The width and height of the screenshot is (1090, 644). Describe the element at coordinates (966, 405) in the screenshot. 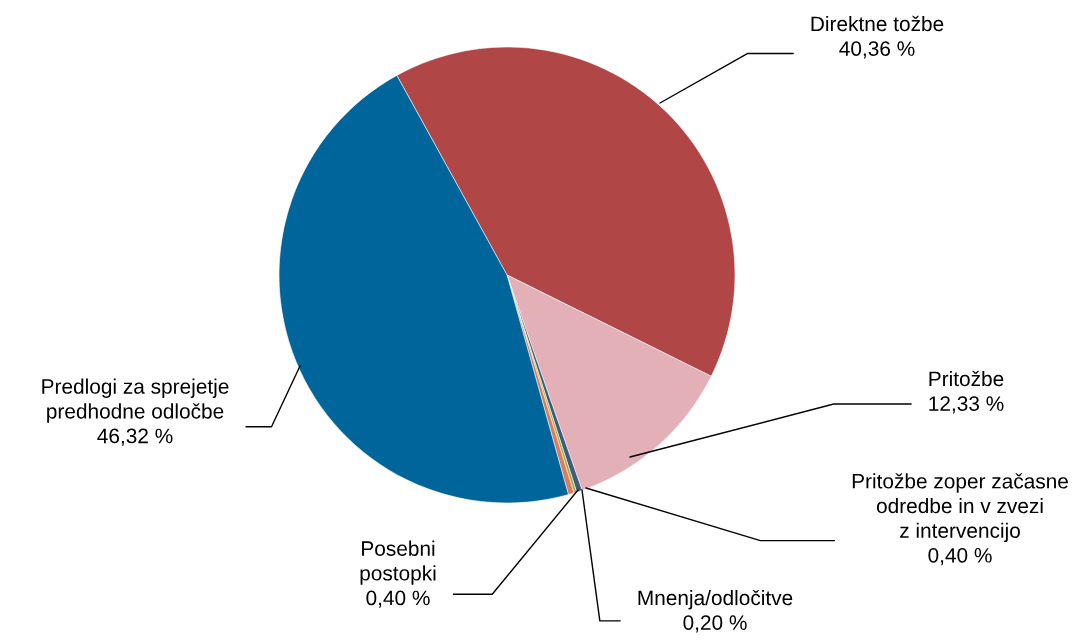

I see `data-label: 12,33 %` at that location.